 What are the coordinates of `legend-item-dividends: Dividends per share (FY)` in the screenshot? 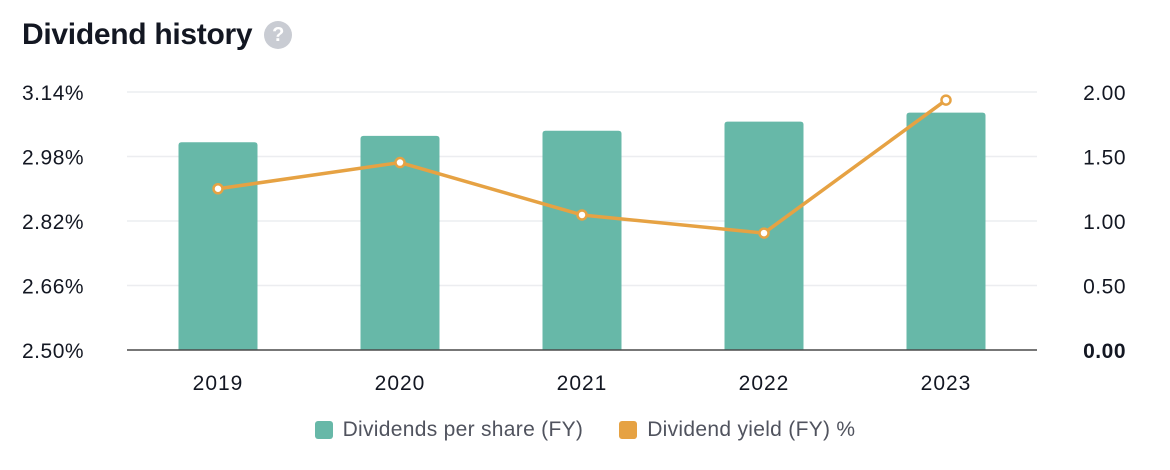 It's located at (449, 430).